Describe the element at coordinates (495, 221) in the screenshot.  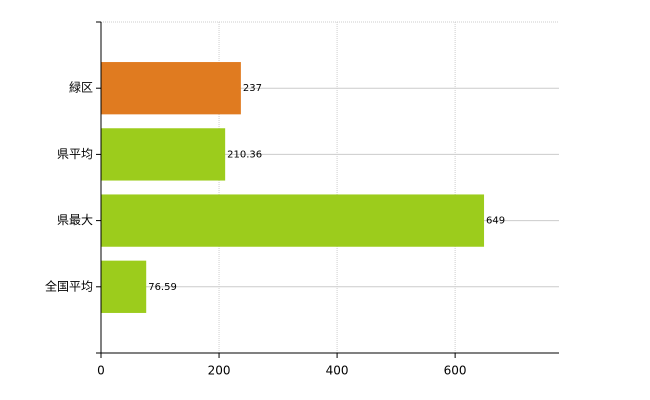
I see `value-label: 649` at that location.